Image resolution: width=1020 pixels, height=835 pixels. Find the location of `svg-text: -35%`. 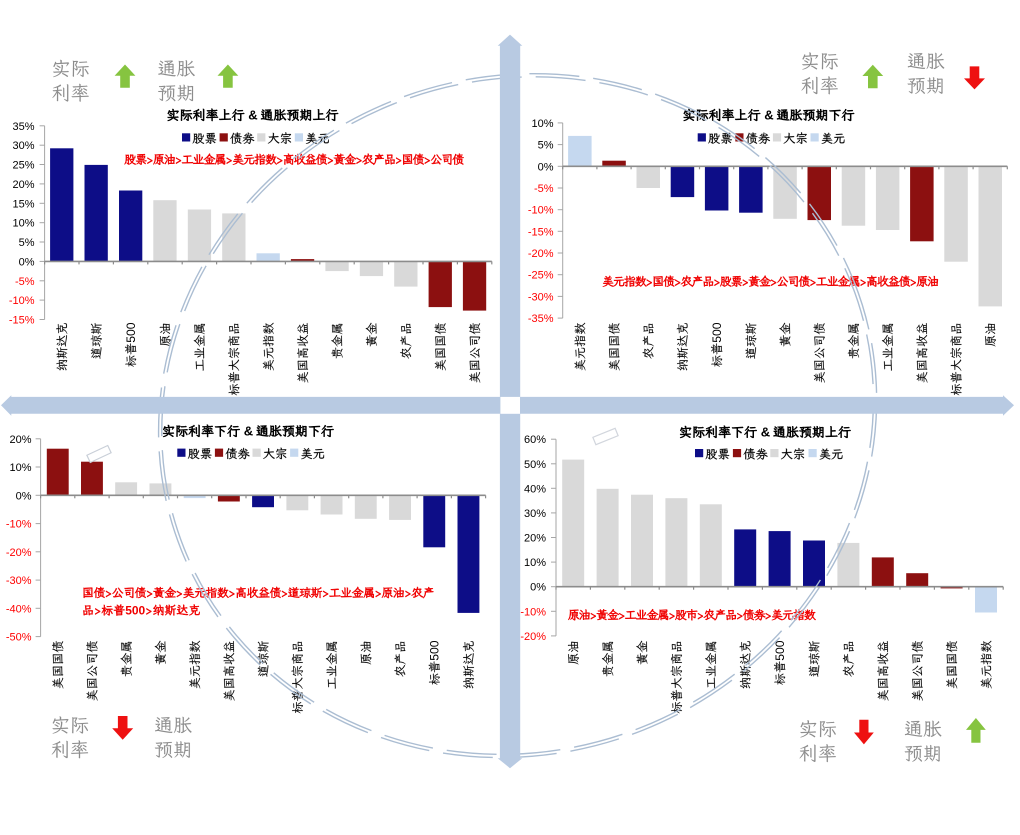

svg-text: -35% is located at coordinates (541, 319).